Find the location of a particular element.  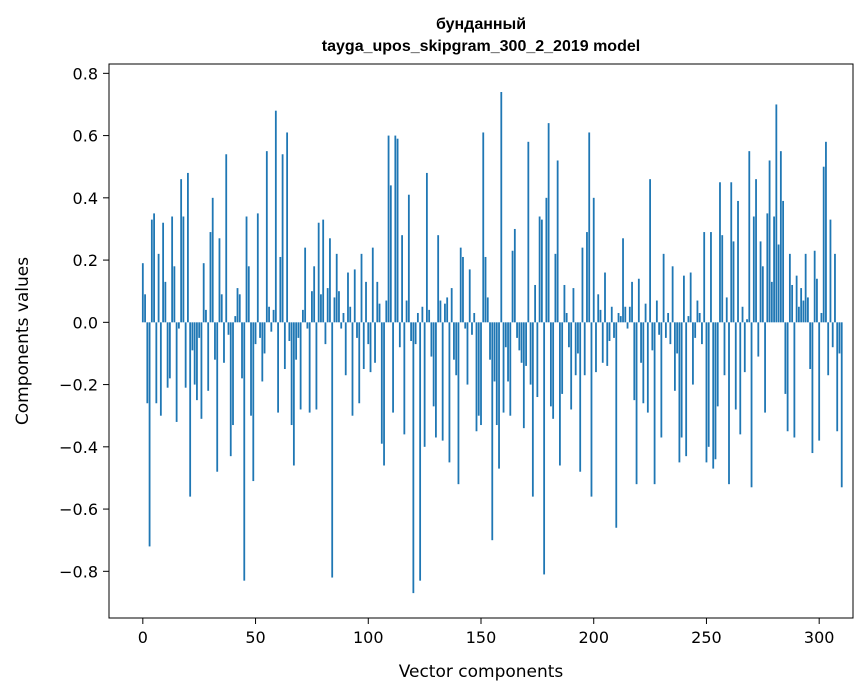

y-axis: −0.8 −0.6 −0.4 −0.2 0.0 0.2 0.4 0.6 0.8 is located at coordinates (84, 322).